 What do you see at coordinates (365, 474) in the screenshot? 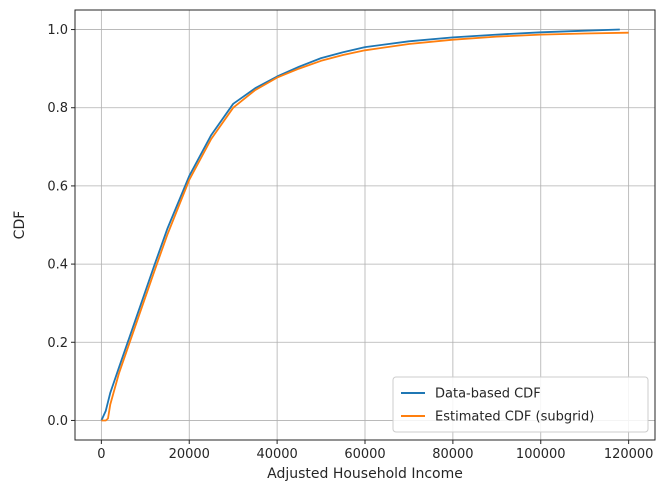
I see `x-axis-label: Adjusted Household Income` at bounding box center [365, 474].